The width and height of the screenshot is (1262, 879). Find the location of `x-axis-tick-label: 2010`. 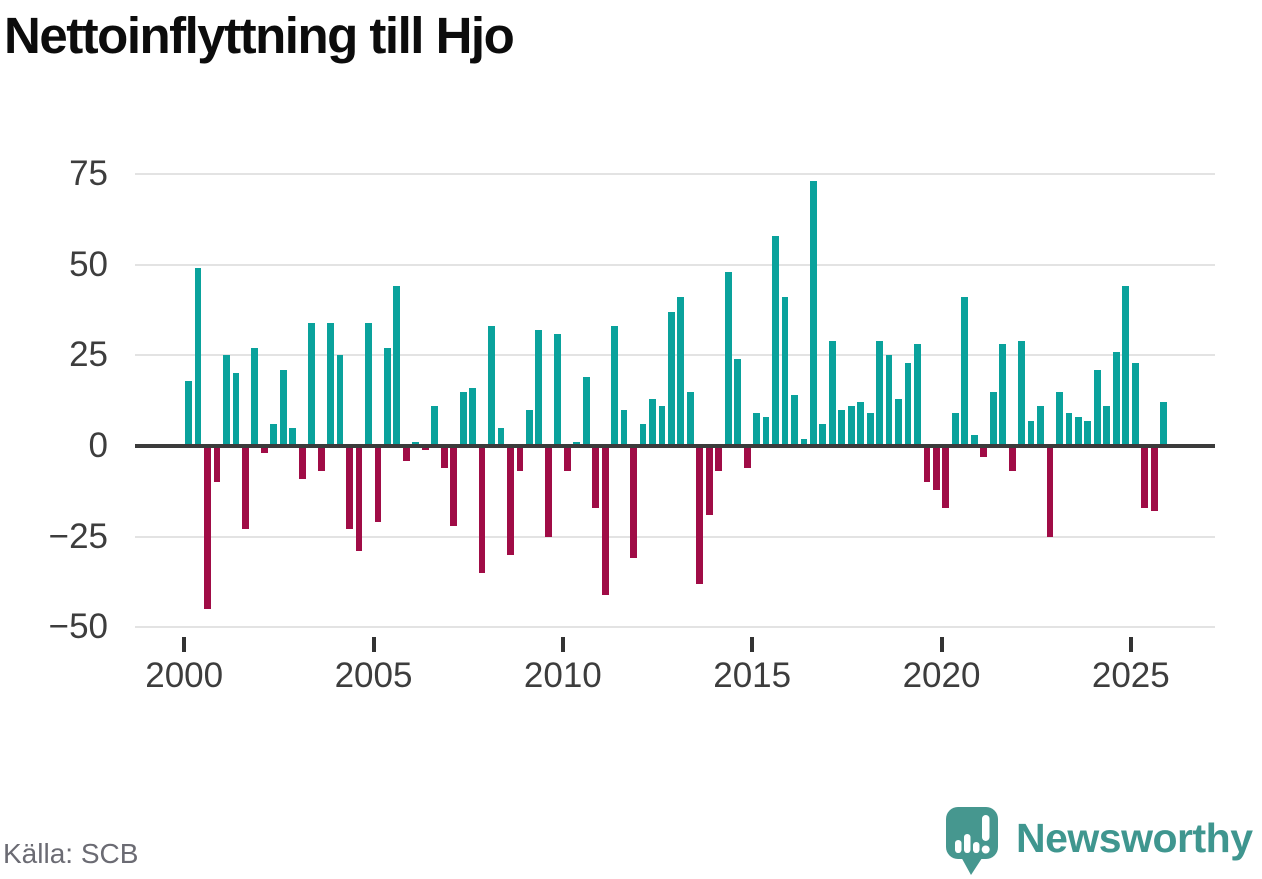

x-axis-tick-label: 2010 is located at coordinates (562, 675).